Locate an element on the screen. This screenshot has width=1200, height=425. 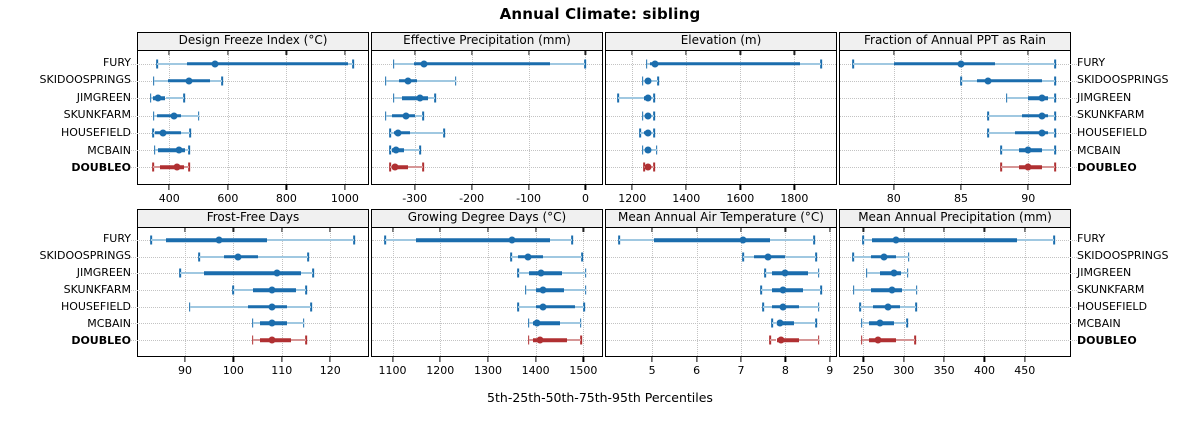
axis-tick-label: 1800 is located at coordinates (794, 198).